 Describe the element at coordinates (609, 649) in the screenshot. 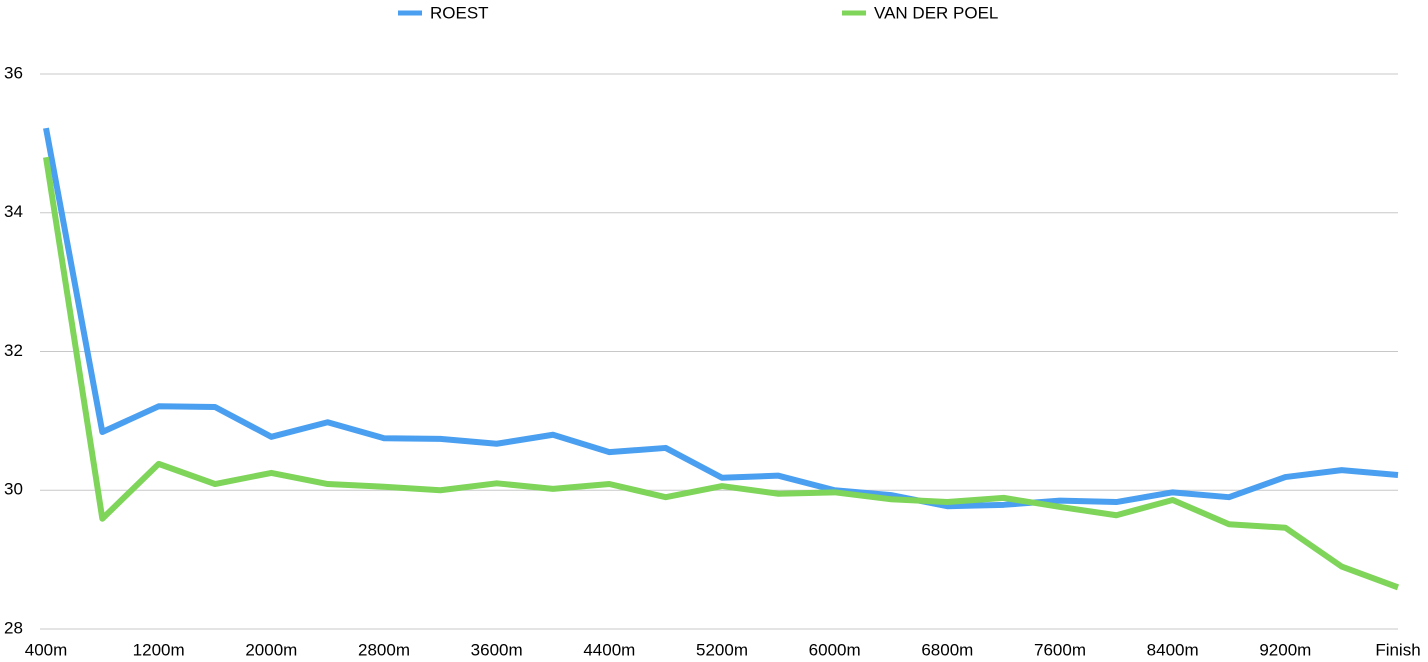

I see `x-tick-label: 4400m` at that location.